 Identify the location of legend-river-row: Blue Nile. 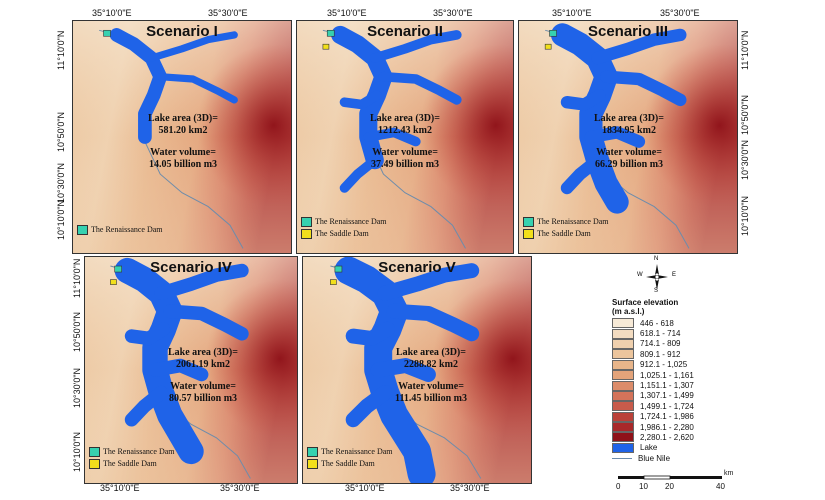
(672, 458).